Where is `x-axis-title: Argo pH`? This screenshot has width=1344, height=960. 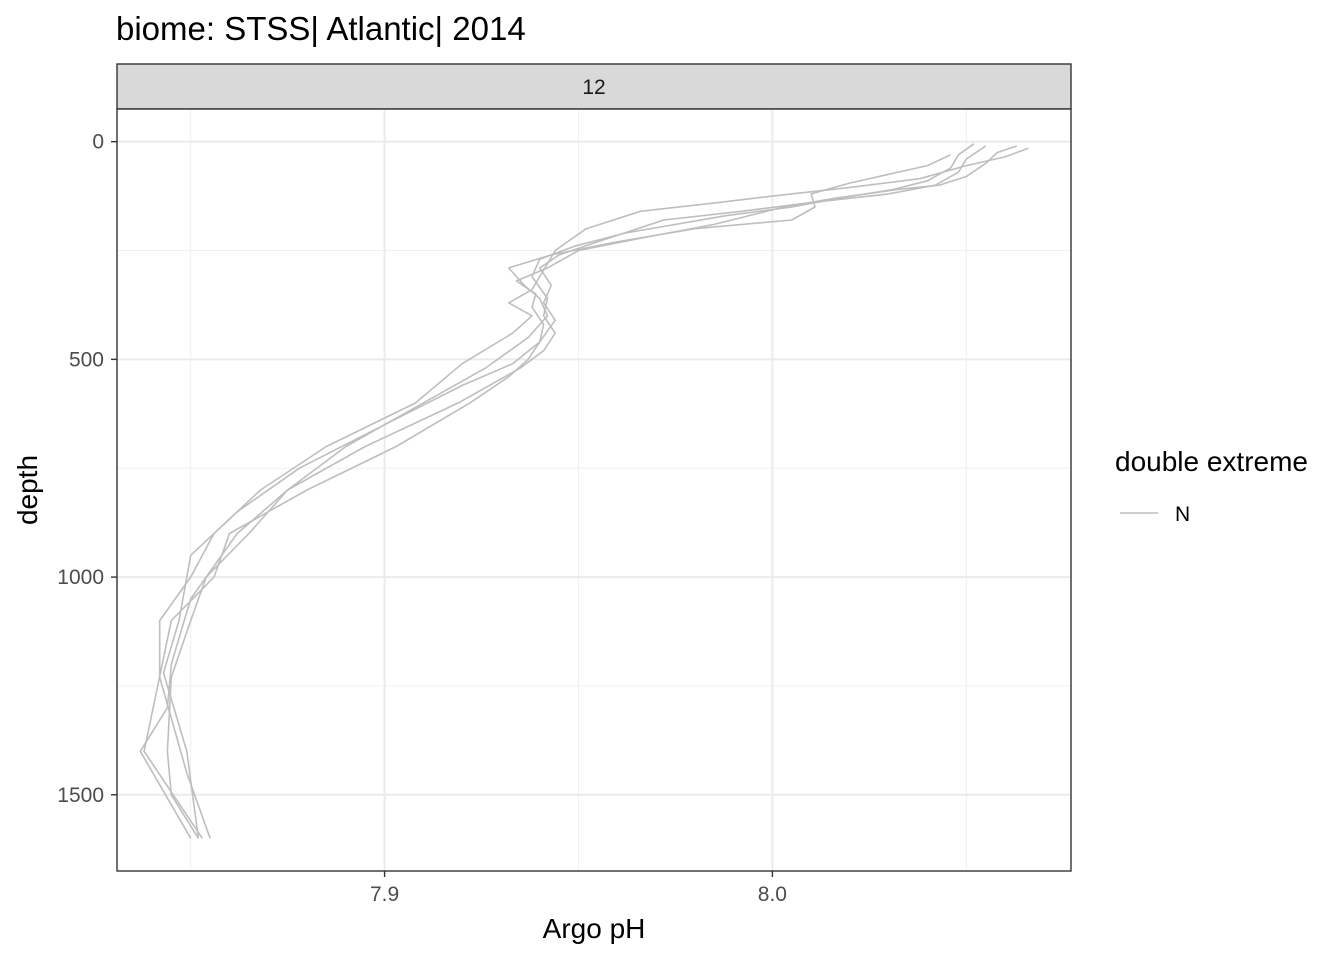 x-axis-title: Argo pH is located at coordinates (594, 928).